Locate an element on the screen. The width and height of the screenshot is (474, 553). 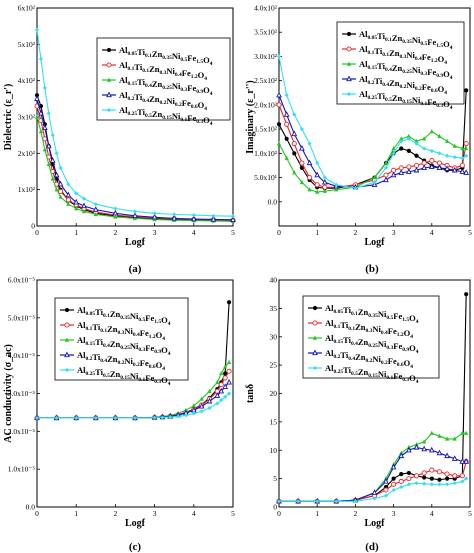
y-tick-label: 3.0x10⁻⁵ is located at coordinates (22, 393).